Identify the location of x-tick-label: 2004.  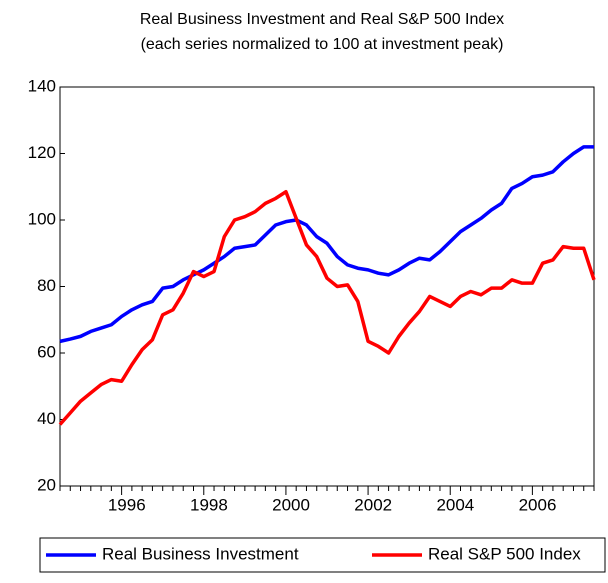
(455, 504).